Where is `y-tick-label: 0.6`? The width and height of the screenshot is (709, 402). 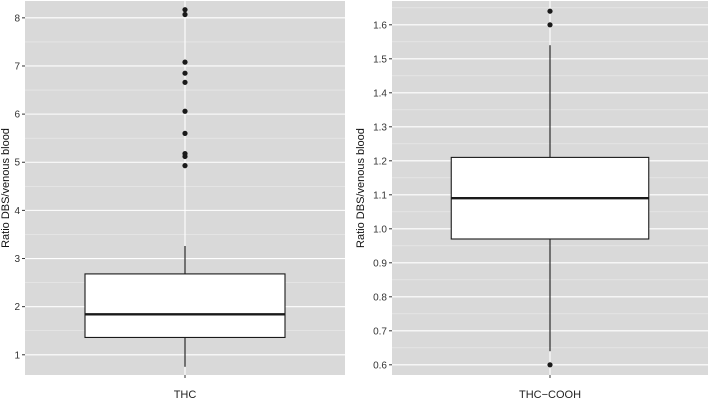 y-tick-label: 0.6 is located at coordinates (380, 365).